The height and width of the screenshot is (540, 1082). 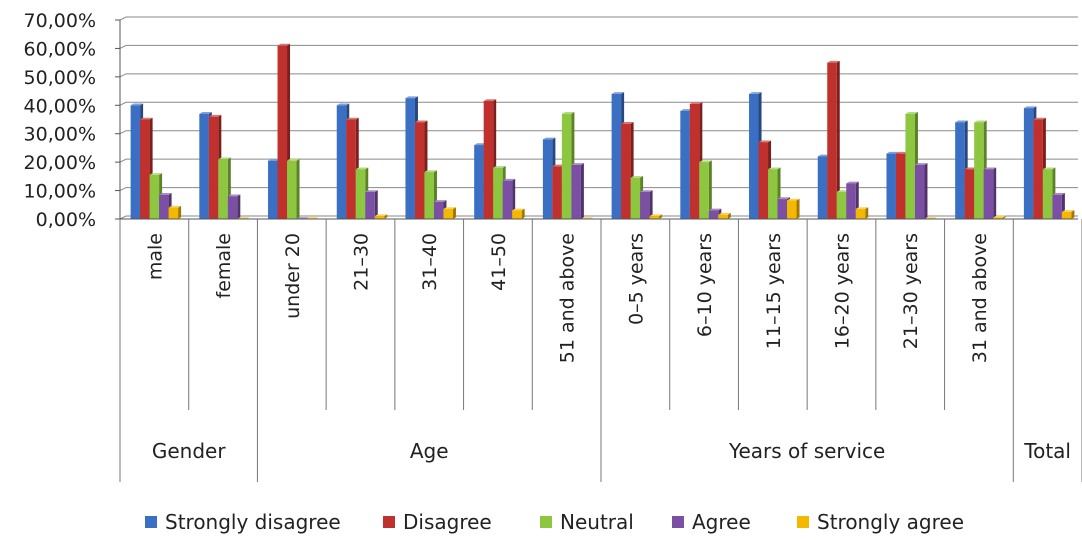 What do you see at coordinates (429, 451) in the screenshot?
I see `group-label: Age` at bounding box center [429, 451].